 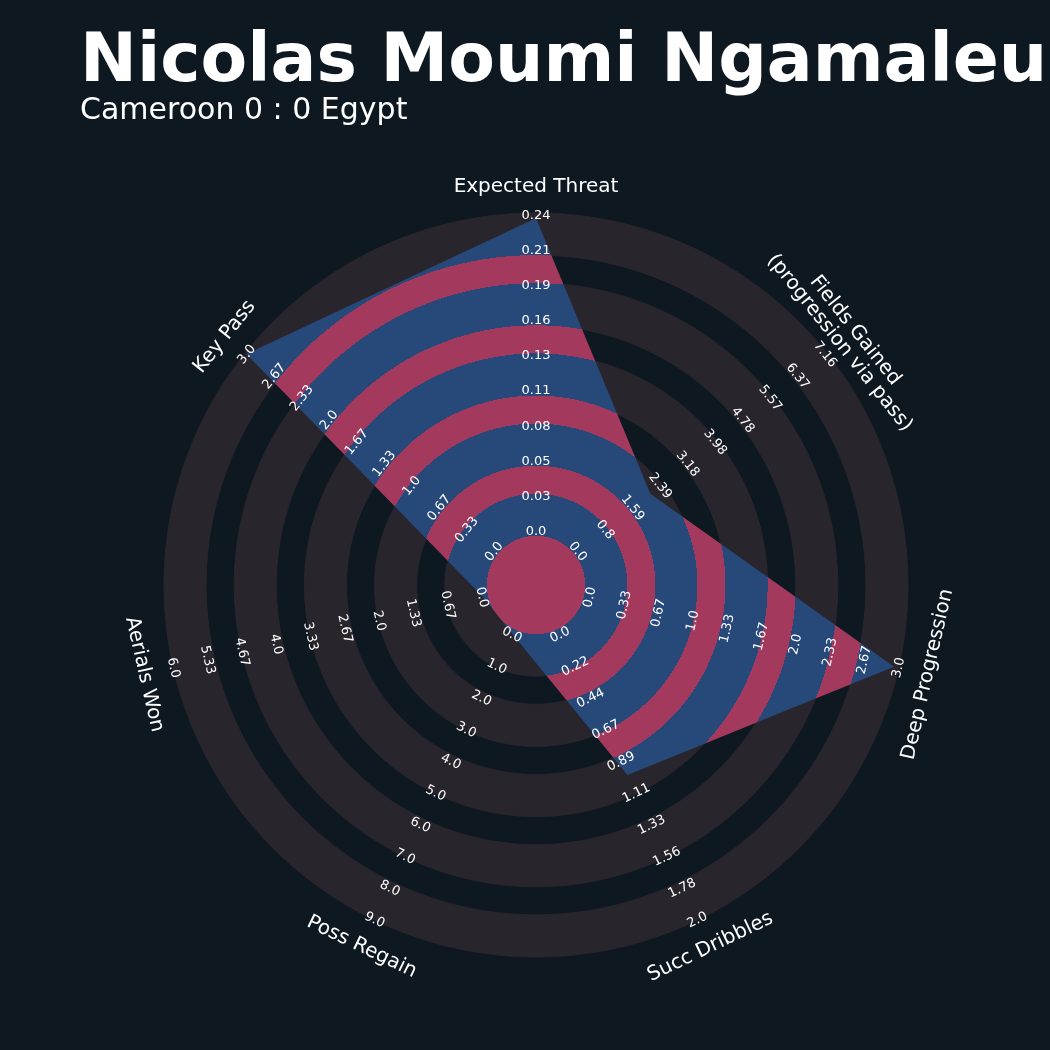 I want to click on text: 9.0, so click(x=375, y=919).